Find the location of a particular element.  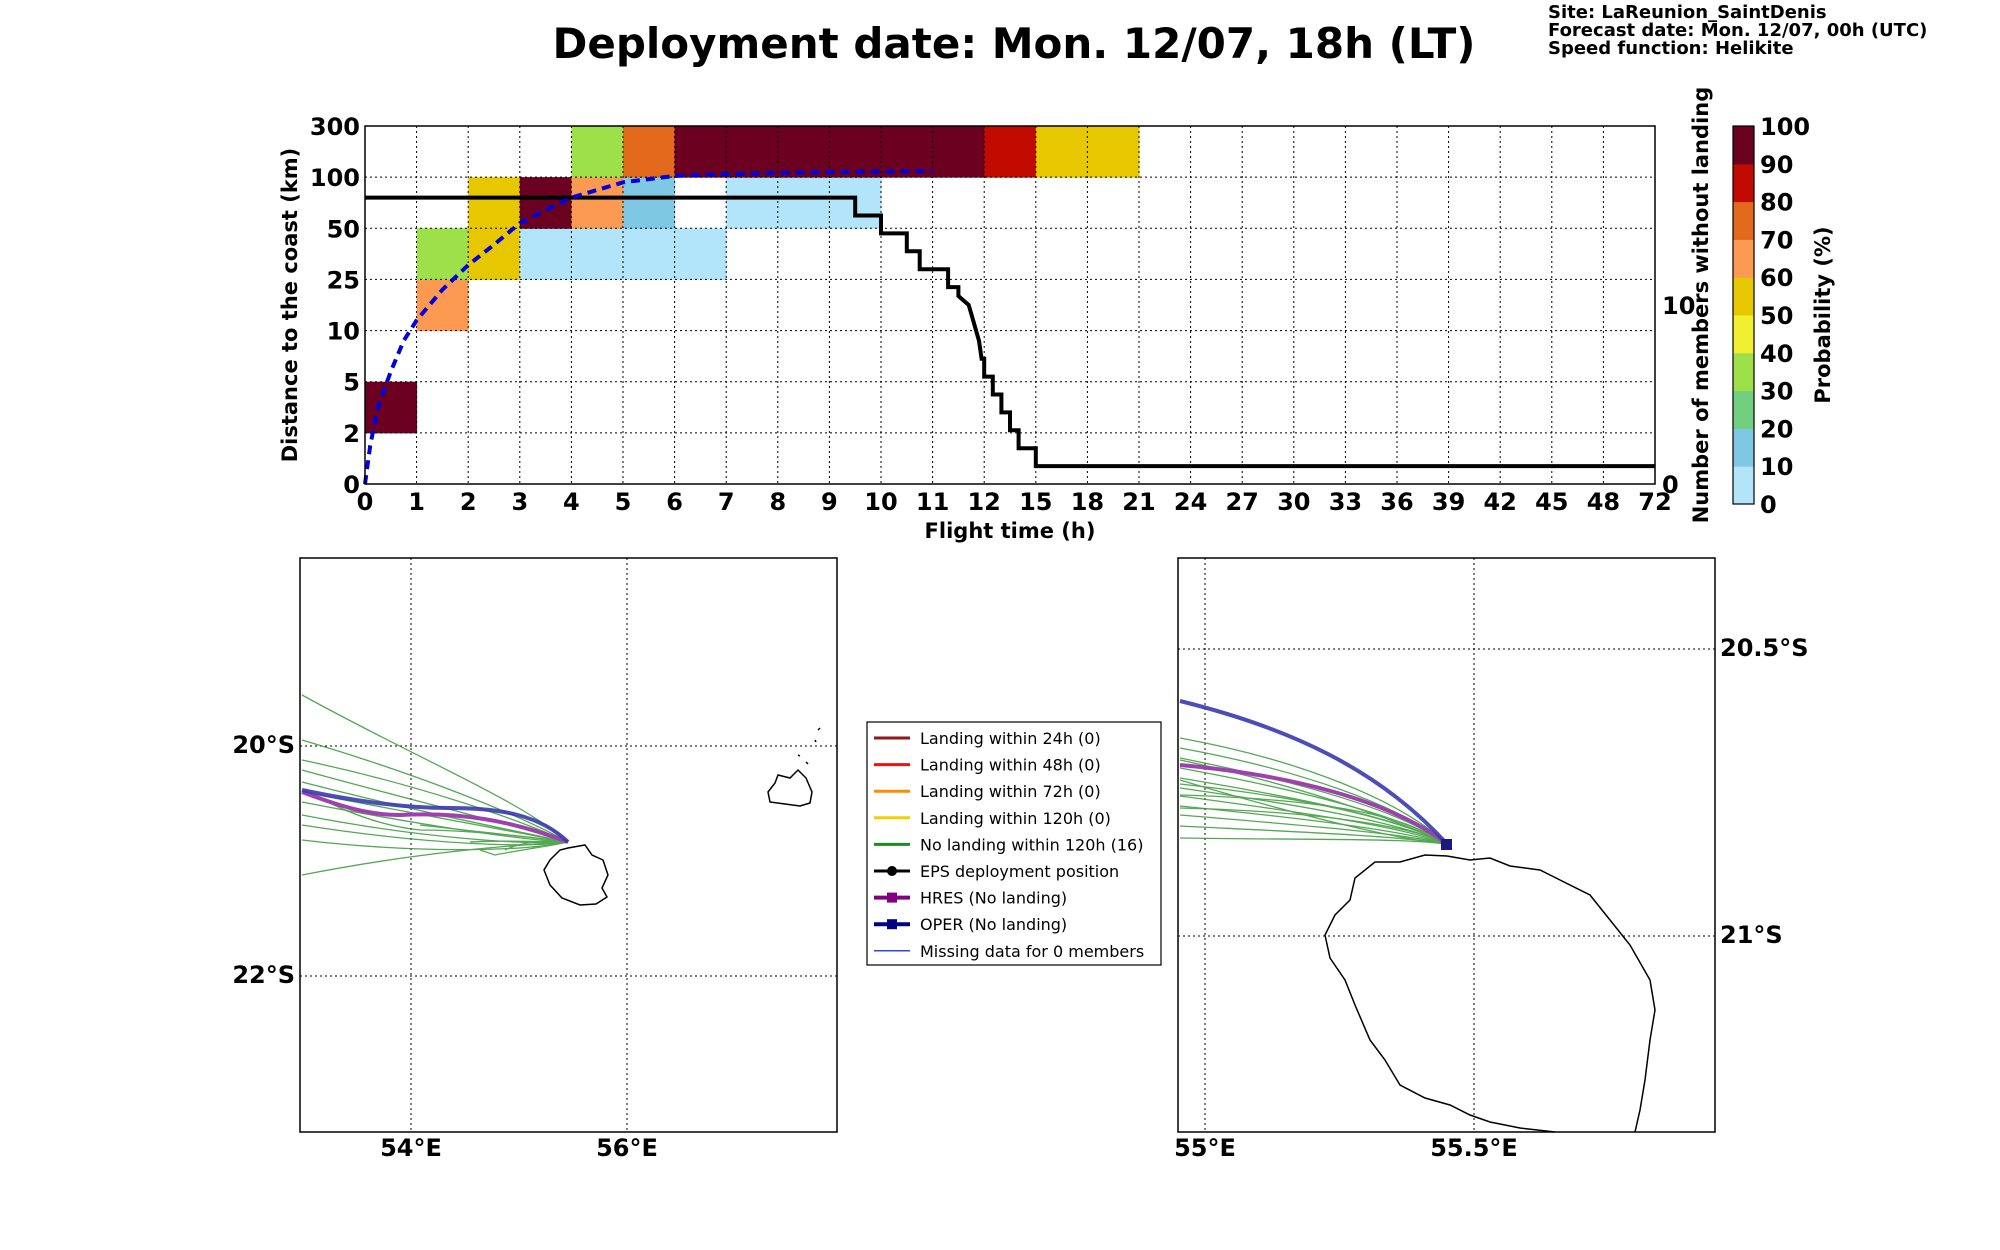

x-tick-label: 4 is located at coordinates (571, 502).